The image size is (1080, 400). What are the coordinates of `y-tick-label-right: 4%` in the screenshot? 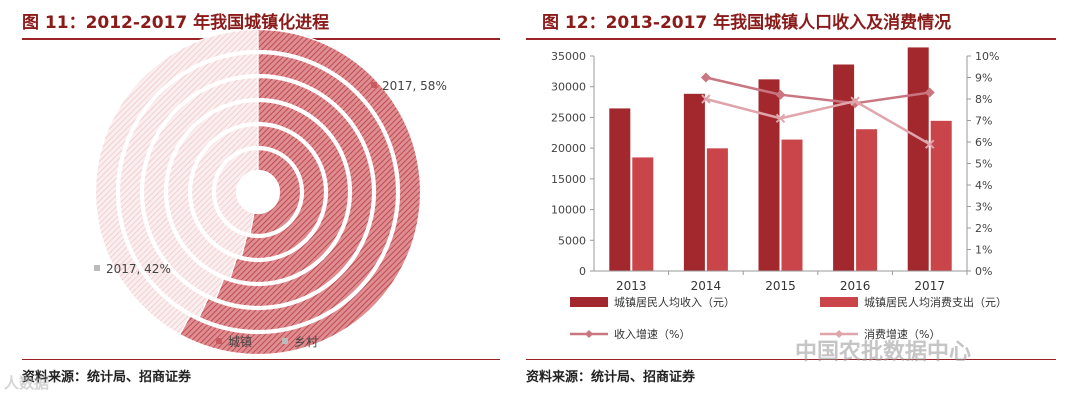 It's located at (983, 185).